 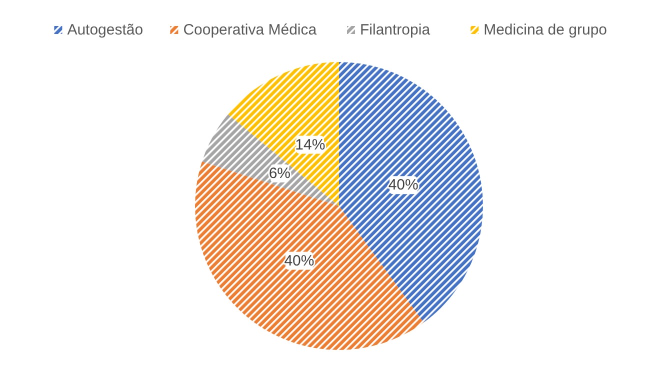 What do you see at coordinates (395, 30) in the screenshot?
I see `legend-label: Filantropia` at bounding box center [395, 30].